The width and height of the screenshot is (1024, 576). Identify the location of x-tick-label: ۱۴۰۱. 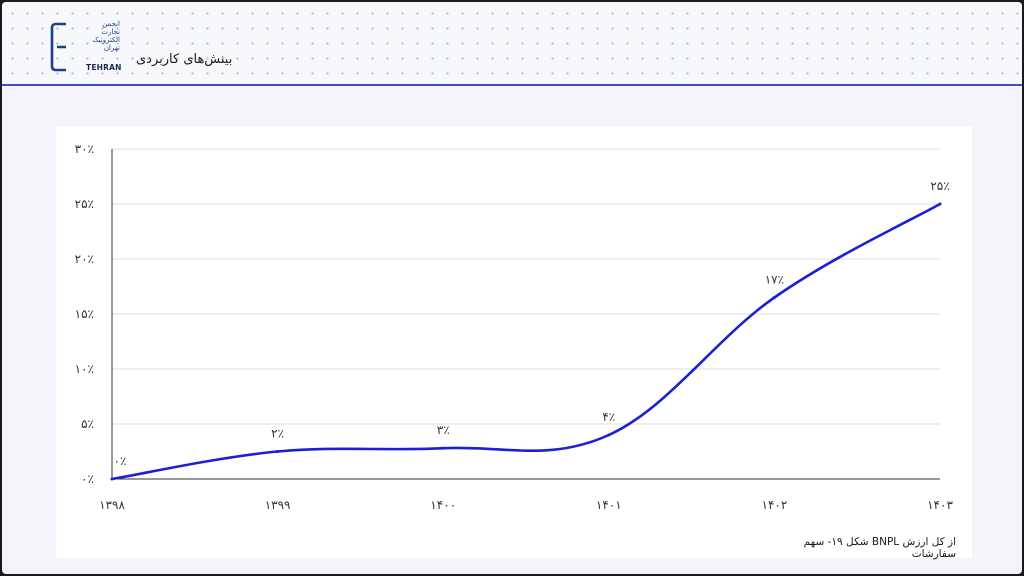
(609, 505).